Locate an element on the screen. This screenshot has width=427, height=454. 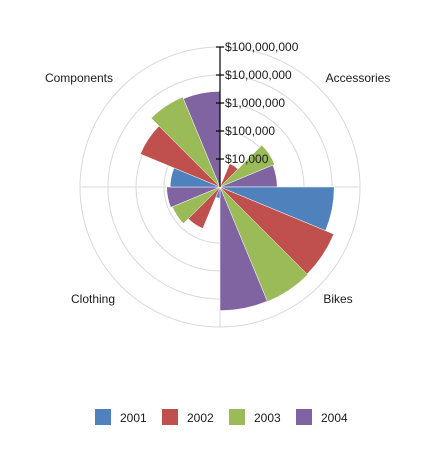
bar-2004-bikes is located at coordinates (243, 248).